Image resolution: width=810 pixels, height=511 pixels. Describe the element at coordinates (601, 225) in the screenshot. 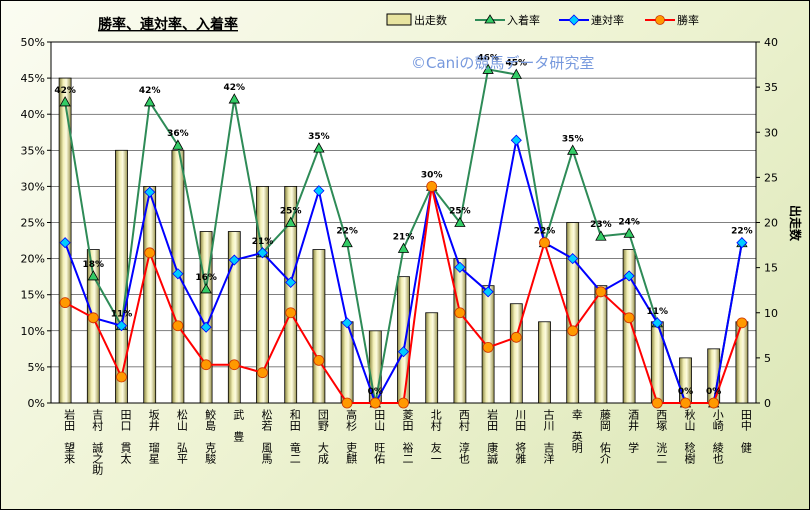

I see `data-label: 23%` at that location.